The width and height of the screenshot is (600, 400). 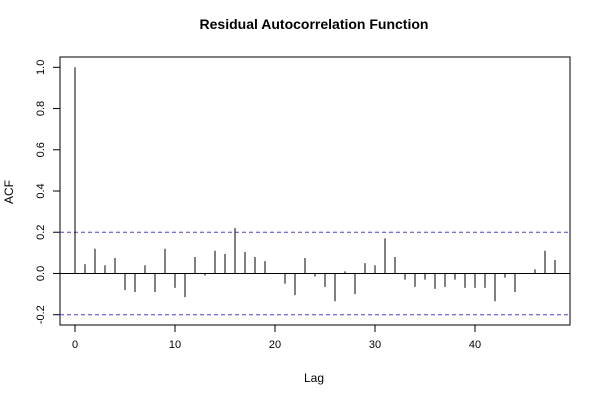 What do you see at coordinates (276, 338) in the screenshot?
I see `x-axis: 0 10 20 30 40` at bounding box center [276, 338].